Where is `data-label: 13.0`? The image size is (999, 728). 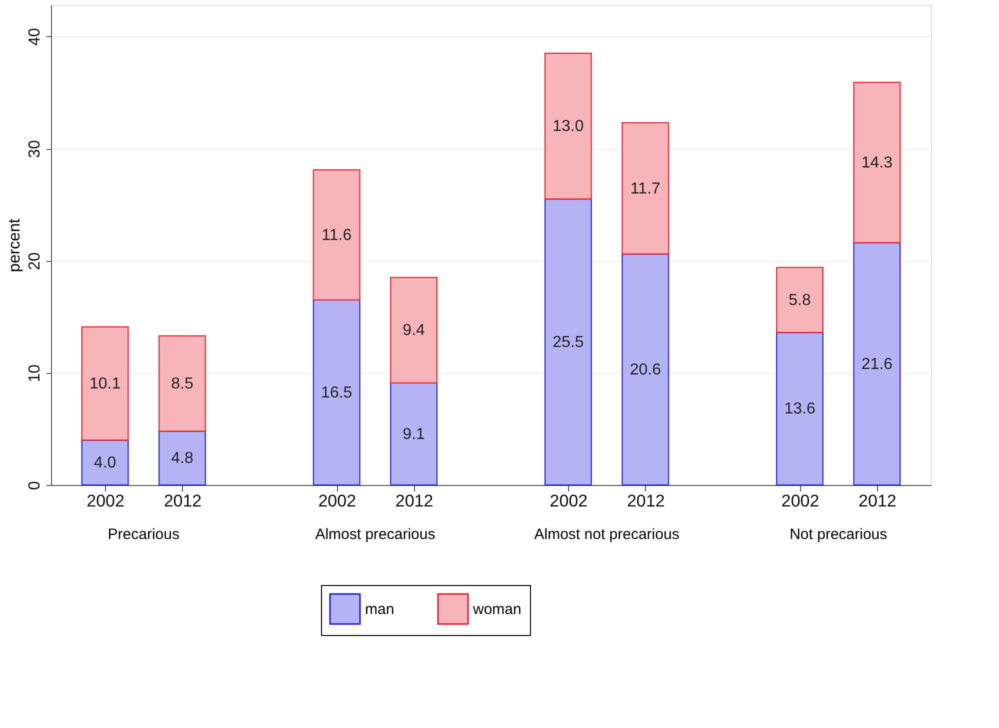 data-label: 13.0 is located at coordinates (568, 127).